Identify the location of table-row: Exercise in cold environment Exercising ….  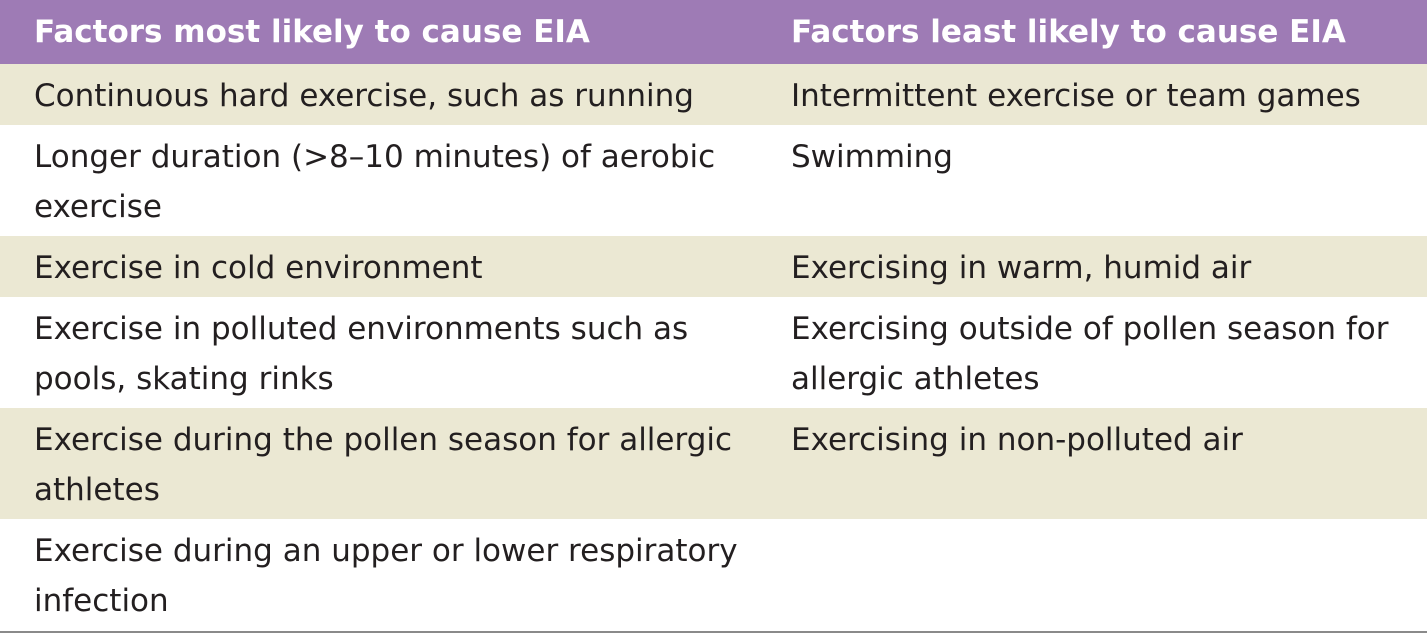
(713, 266).